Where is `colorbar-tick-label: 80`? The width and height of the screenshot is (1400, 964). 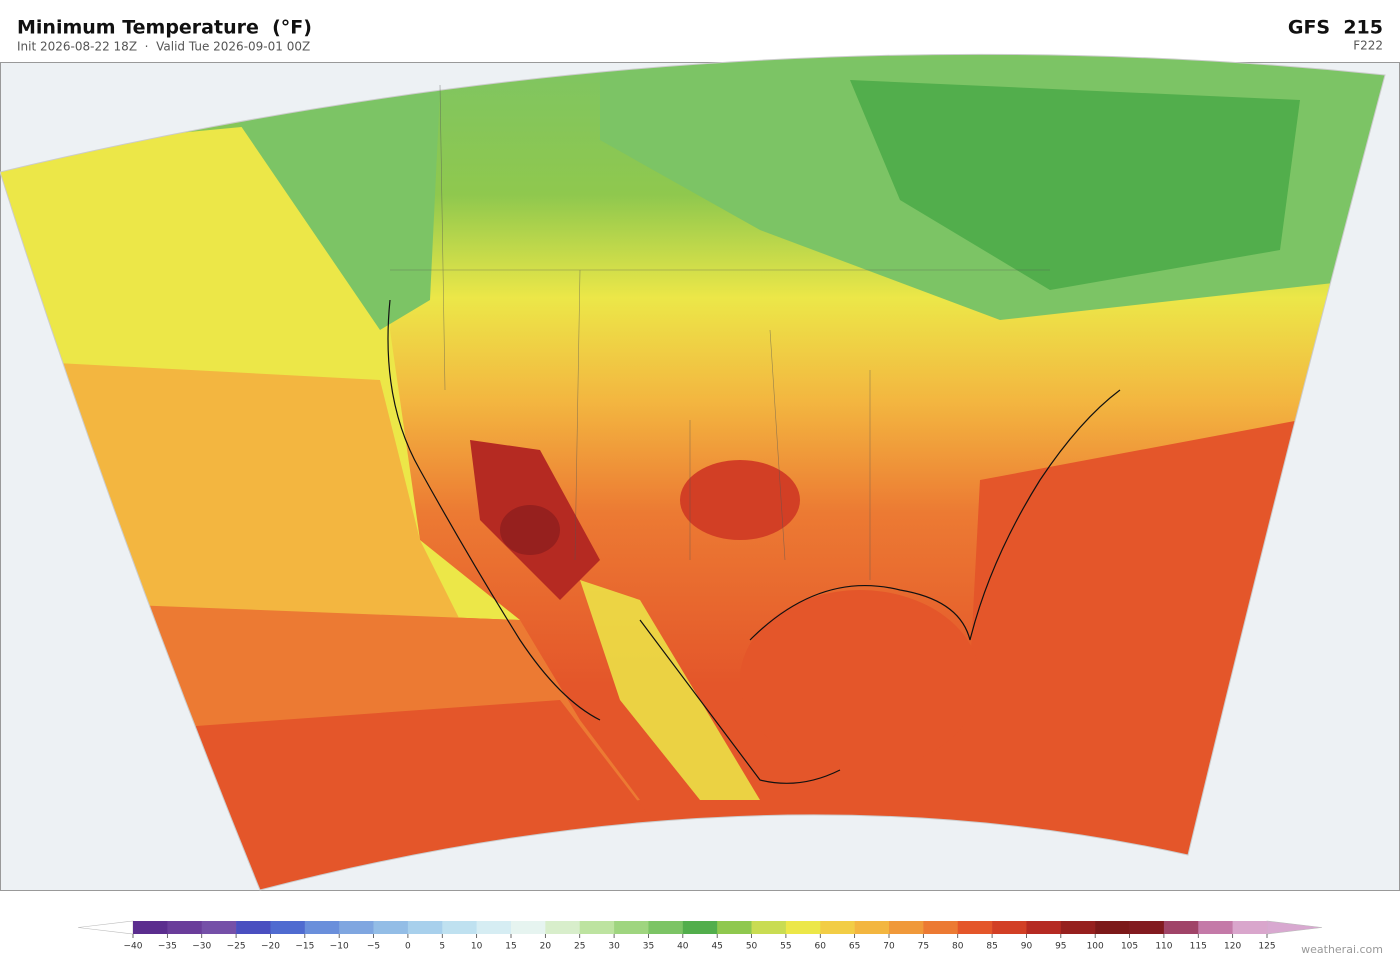
colorbar-tick-label: 80 is located at coordinates (958, 947).